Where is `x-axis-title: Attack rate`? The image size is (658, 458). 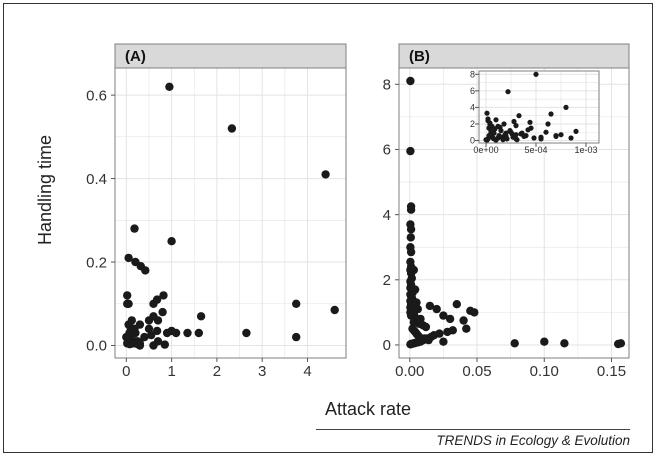 x-axis-title: Attack rate is located at coordinates (368, 409).